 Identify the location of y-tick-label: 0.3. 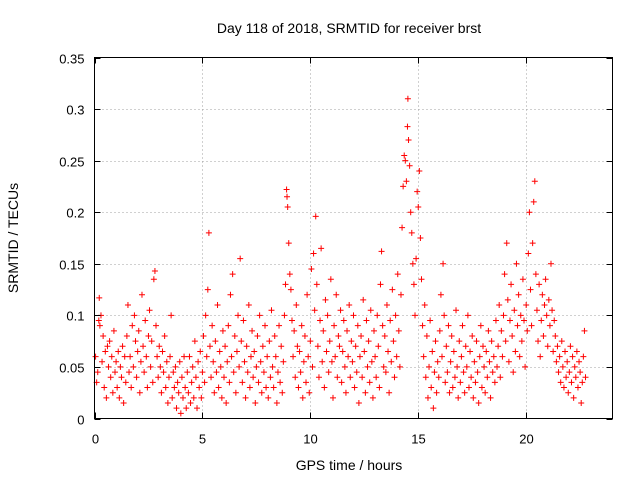
(75, 110).